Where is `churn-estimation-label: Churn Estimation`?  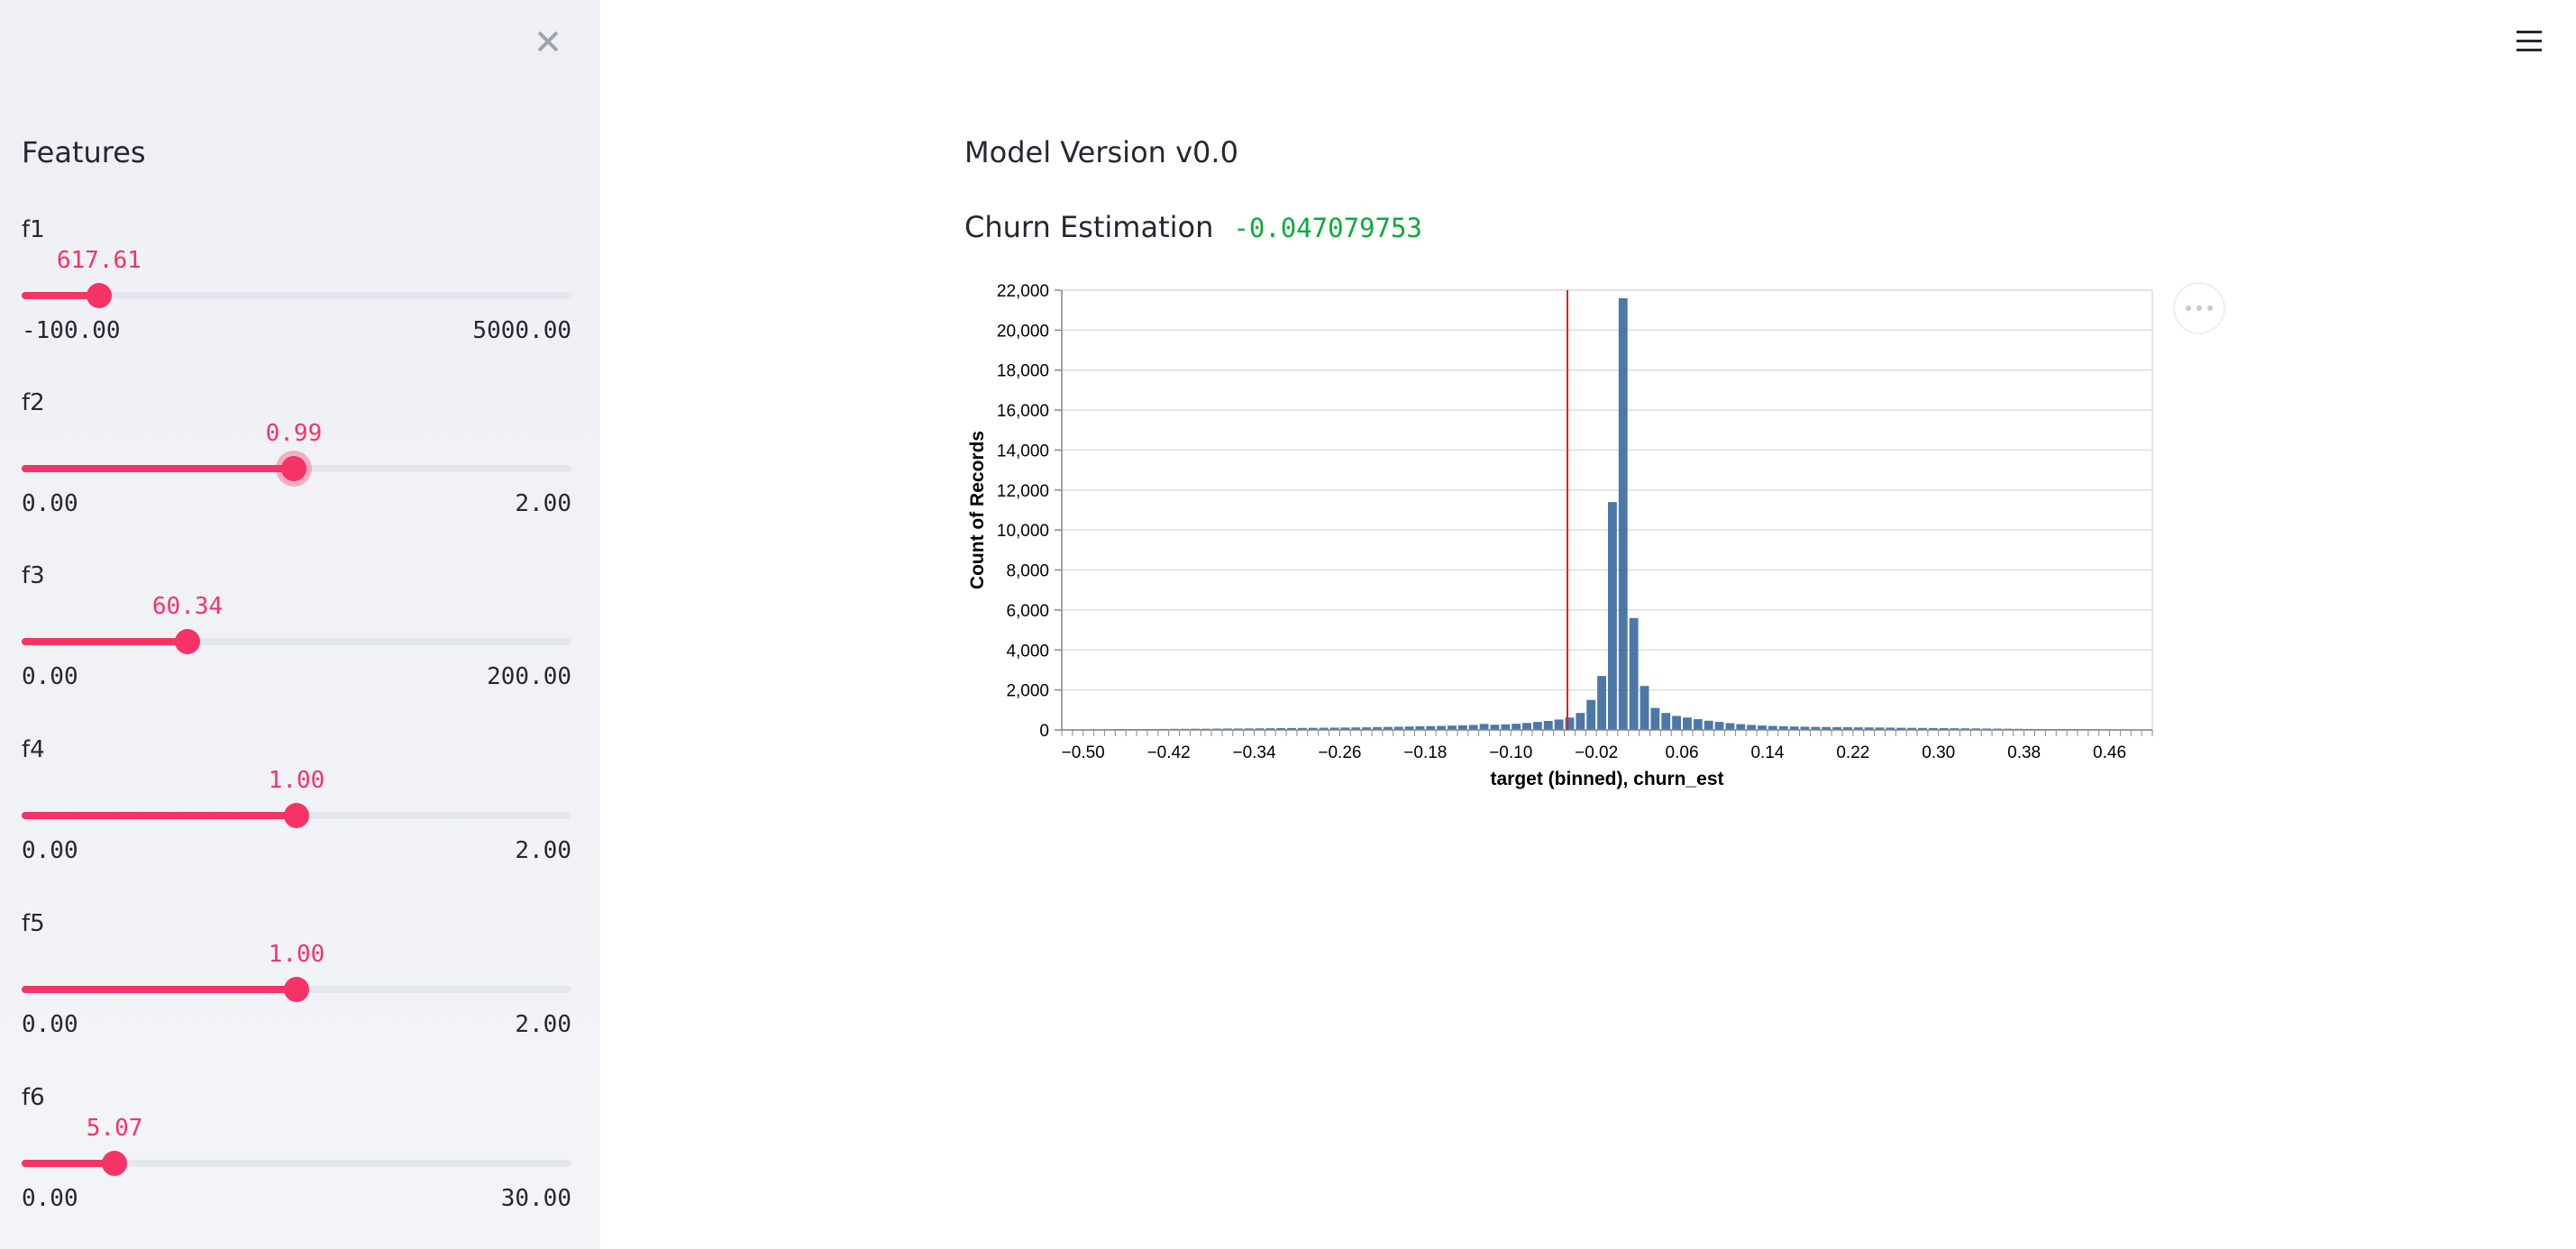 churn-estimation-label: Churn Estimation is located at coordinates (1089, 227).